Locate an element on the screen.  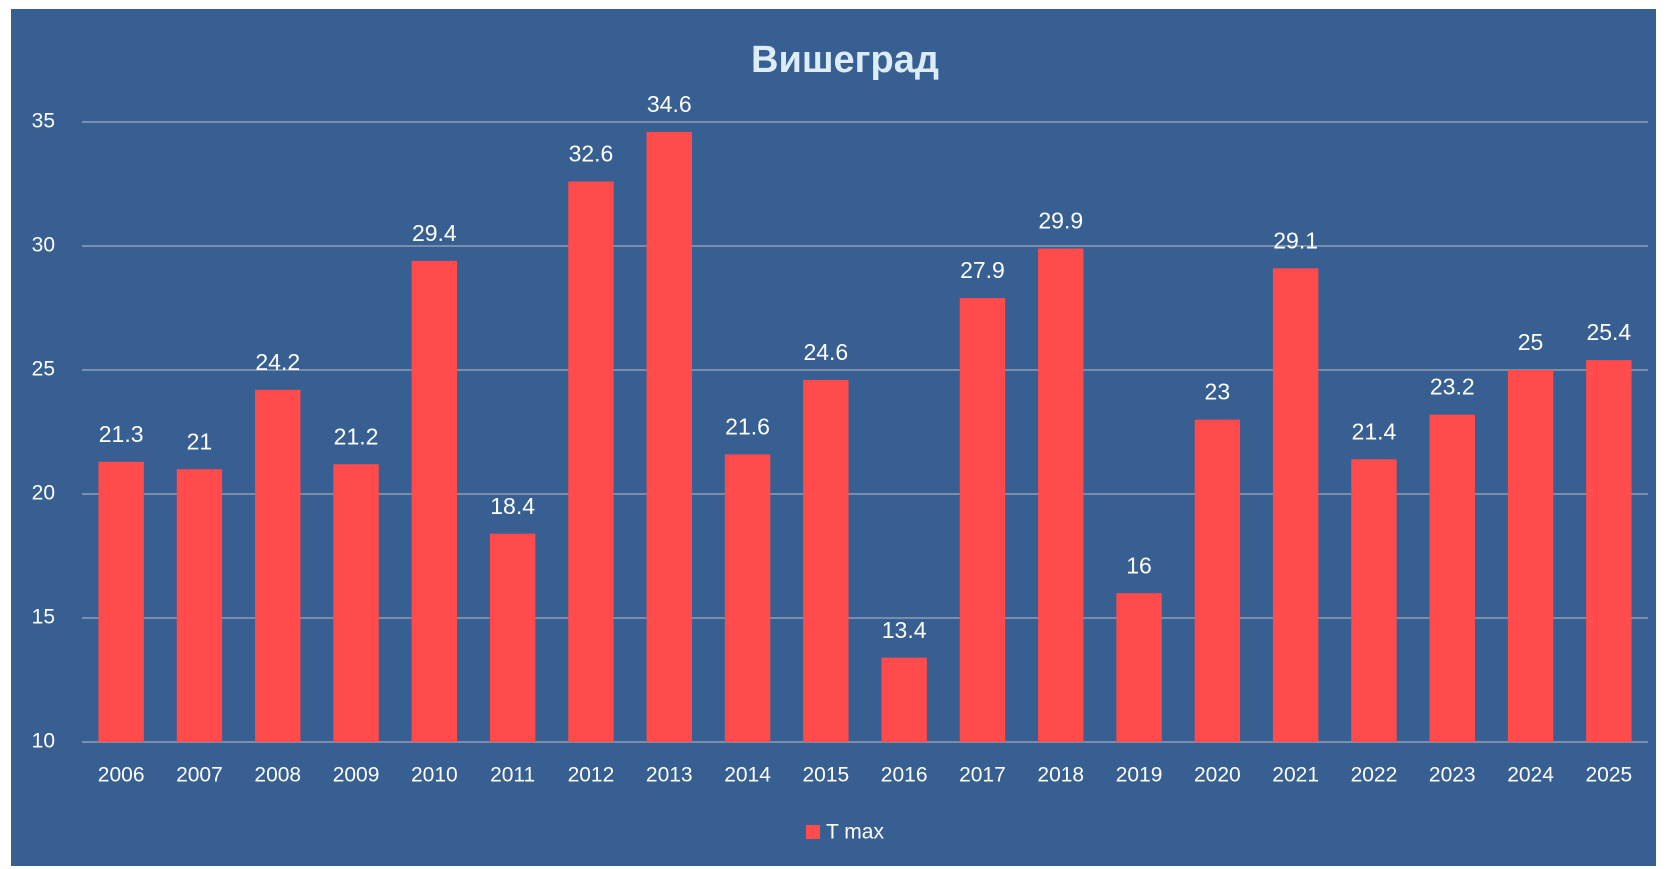
legend-swatch is located at coordinates (813, 832).